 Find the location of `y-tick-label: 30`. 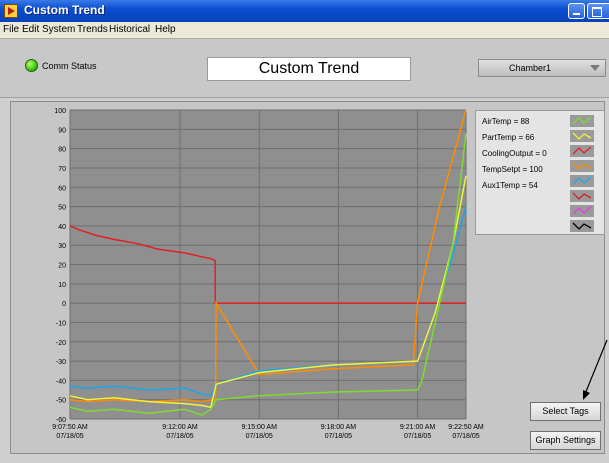

y-tick-label: 30 is located at coordinates (62, 246).